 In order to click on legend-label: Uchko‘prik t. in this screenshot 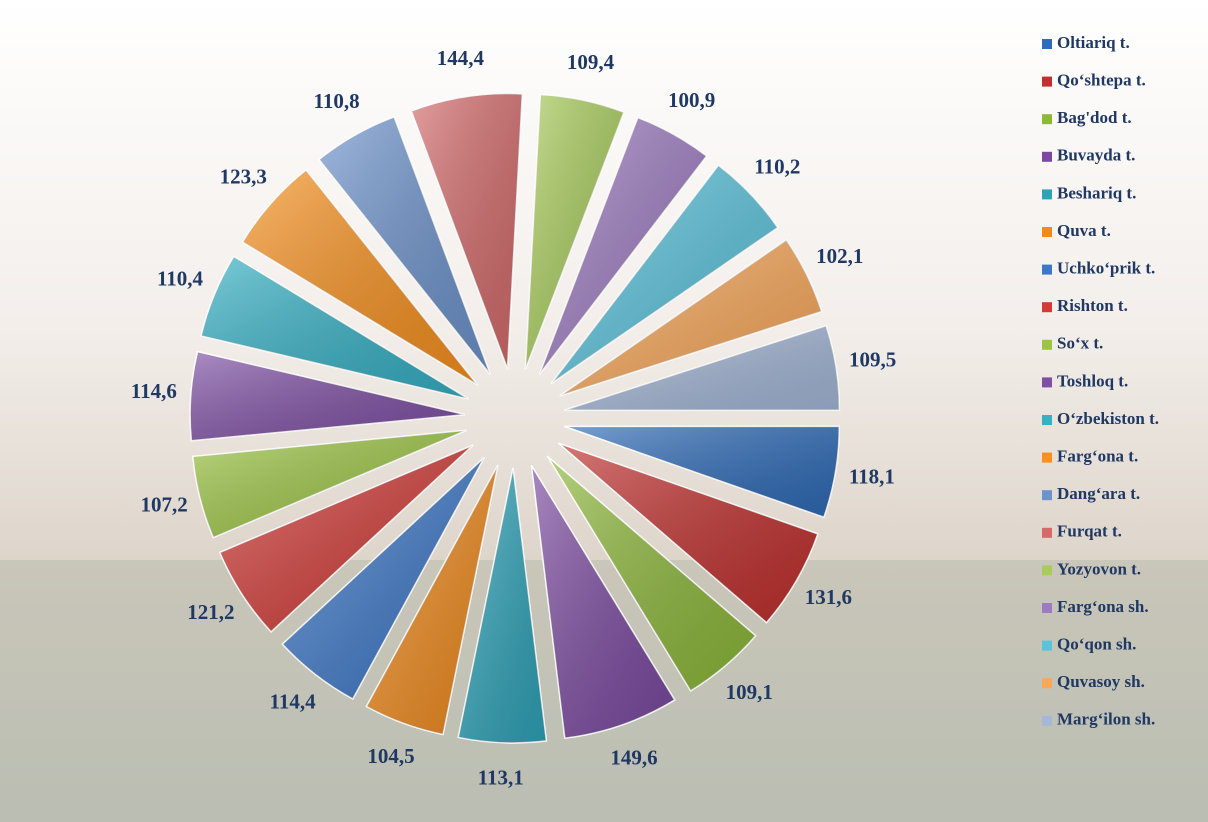, I will do `click(1106, 268)`.